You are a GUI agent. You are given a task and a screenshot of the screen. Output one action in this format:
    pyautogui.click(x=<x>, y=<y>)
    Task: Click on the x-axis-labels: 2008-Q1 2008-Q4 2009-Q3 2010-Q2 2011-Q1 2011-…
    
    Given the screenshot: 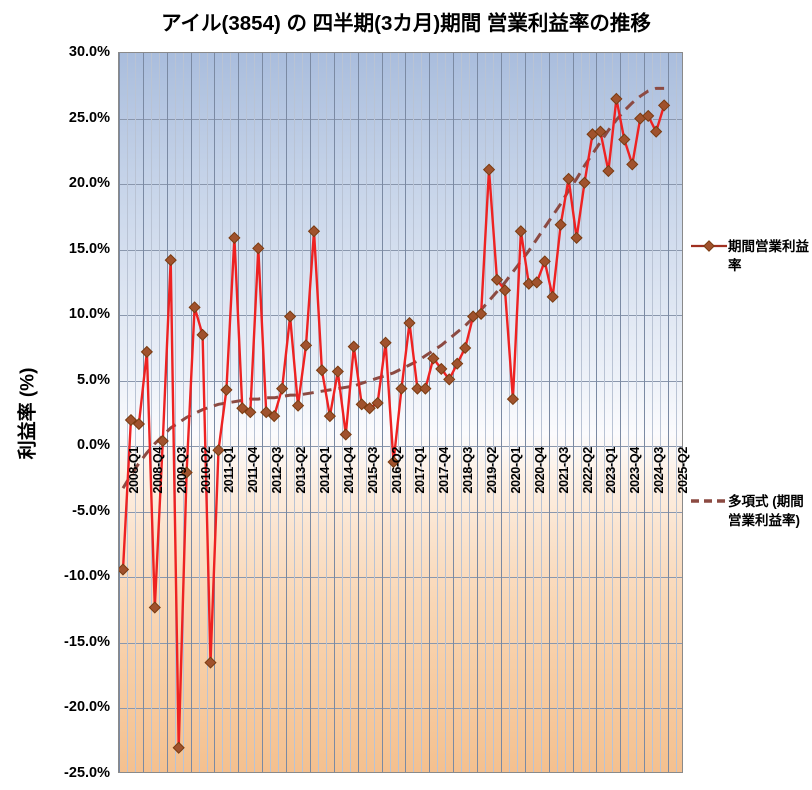 What is the action you would take?
    pyautogui.click(x=404, y=470)
    